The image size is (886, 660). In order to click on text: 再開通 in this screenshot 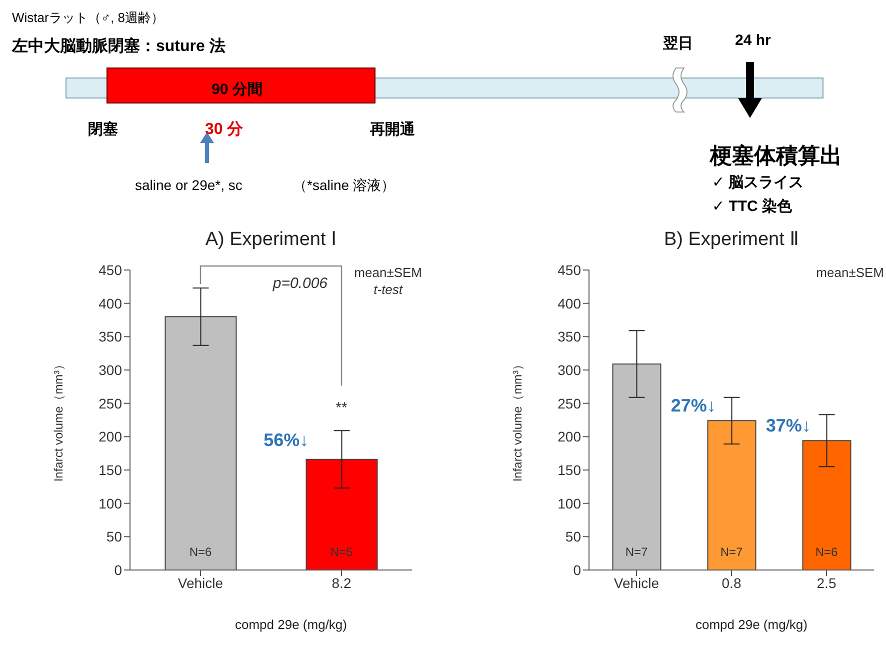, I will do `click(392, 129)`.